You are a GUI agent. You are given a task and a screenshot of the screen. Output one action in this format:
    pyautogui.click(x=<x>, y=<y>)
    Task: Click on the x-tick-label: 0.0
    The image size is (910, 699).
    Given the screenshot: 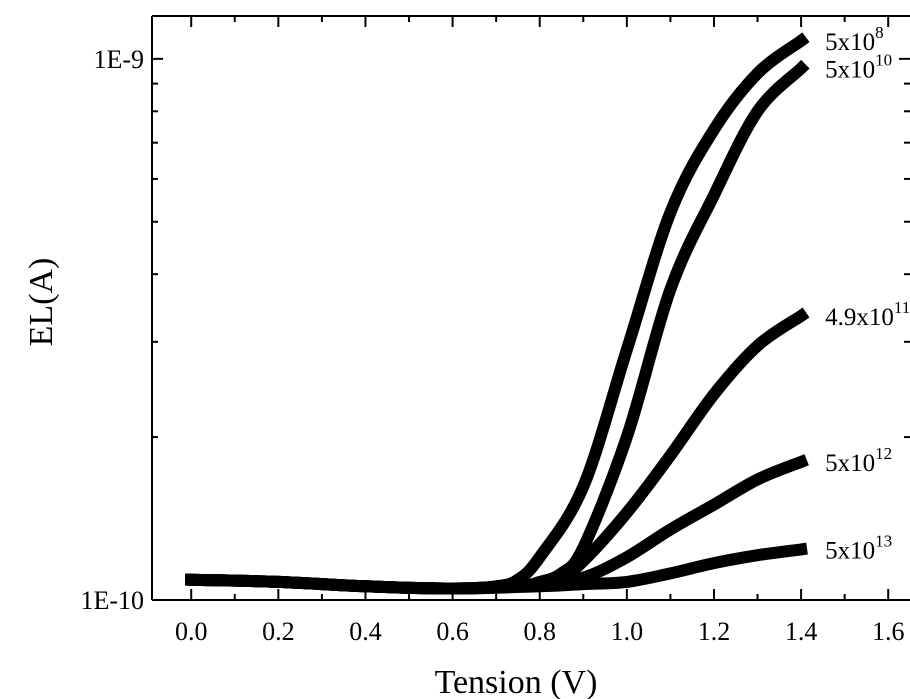 What is the action you would take?
    pyautogui.click(x=191, y=631)
    